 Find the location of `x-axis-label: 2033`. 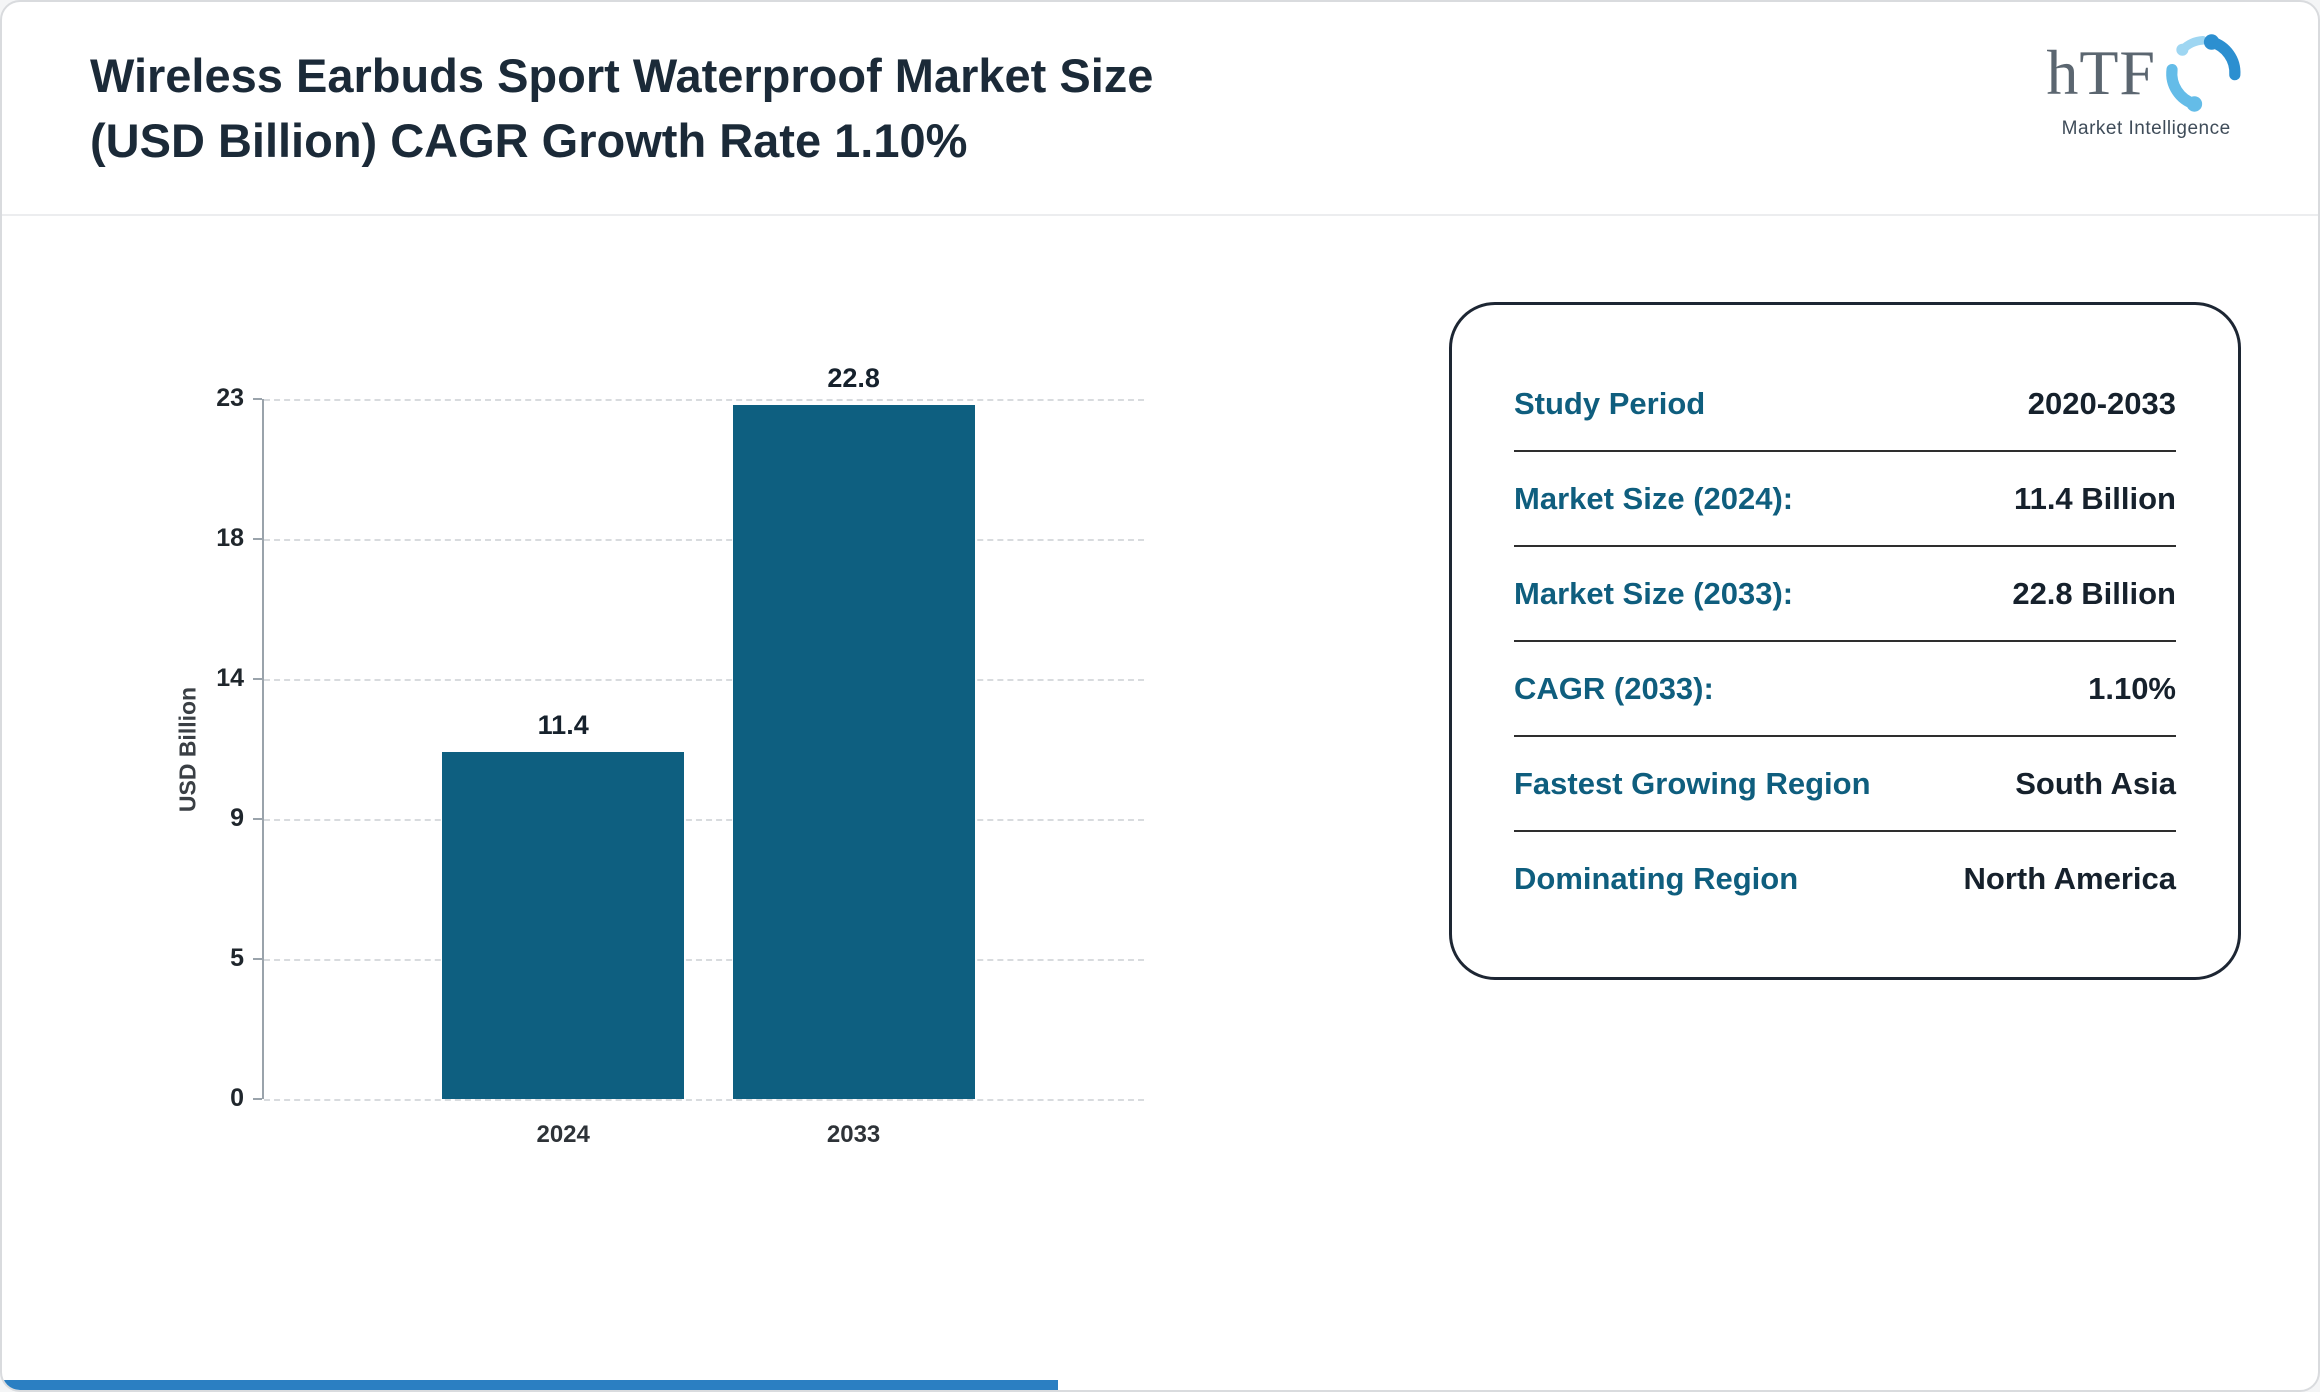

x-axis-label: 2033 is located at coordinates (853, 1134).